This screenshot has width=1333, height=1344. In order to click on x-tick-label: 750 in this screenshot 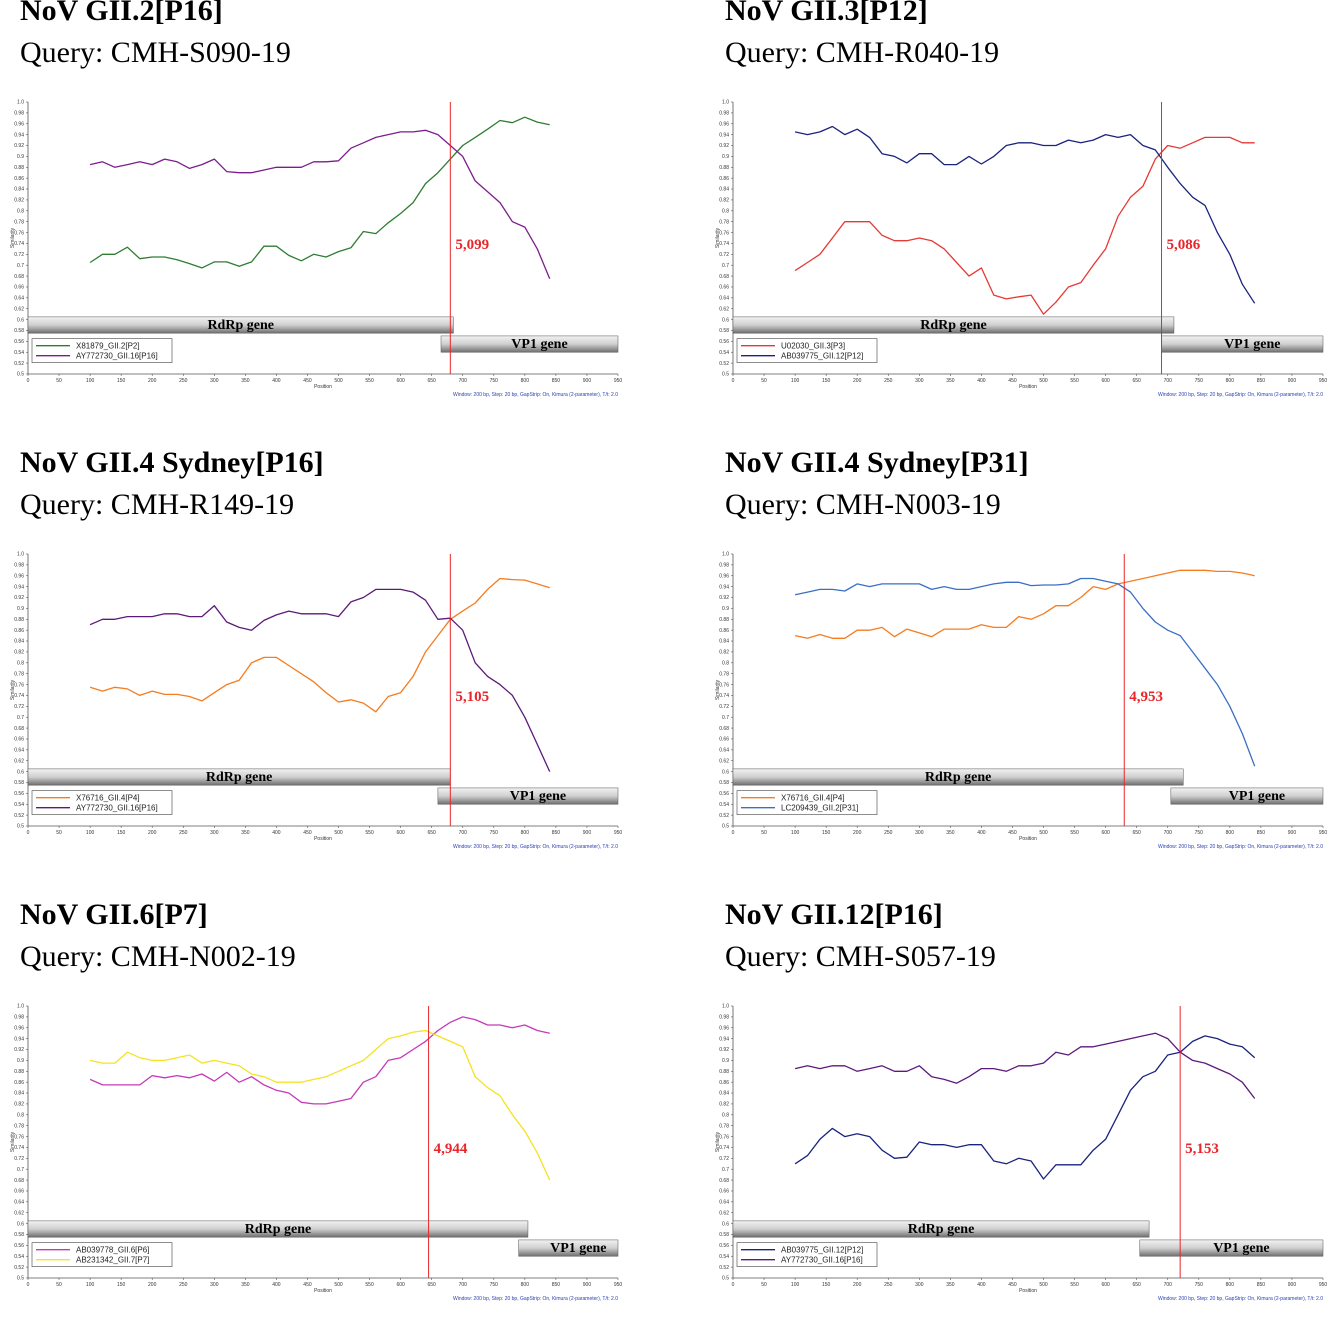, I will do `click(1199, 1285)`.